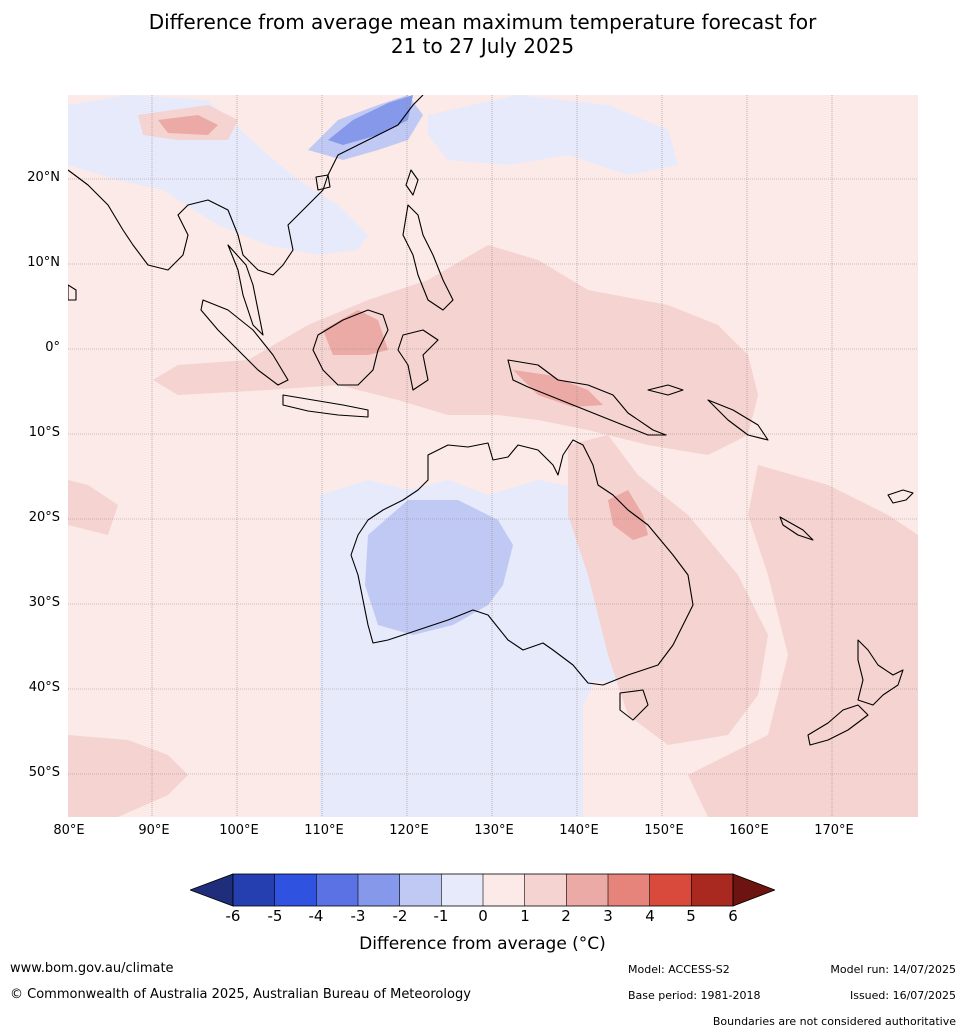 The width and height of the screenshot is (965, 1035). I want to click on colorbar-tick: -1, so click(441, 916).